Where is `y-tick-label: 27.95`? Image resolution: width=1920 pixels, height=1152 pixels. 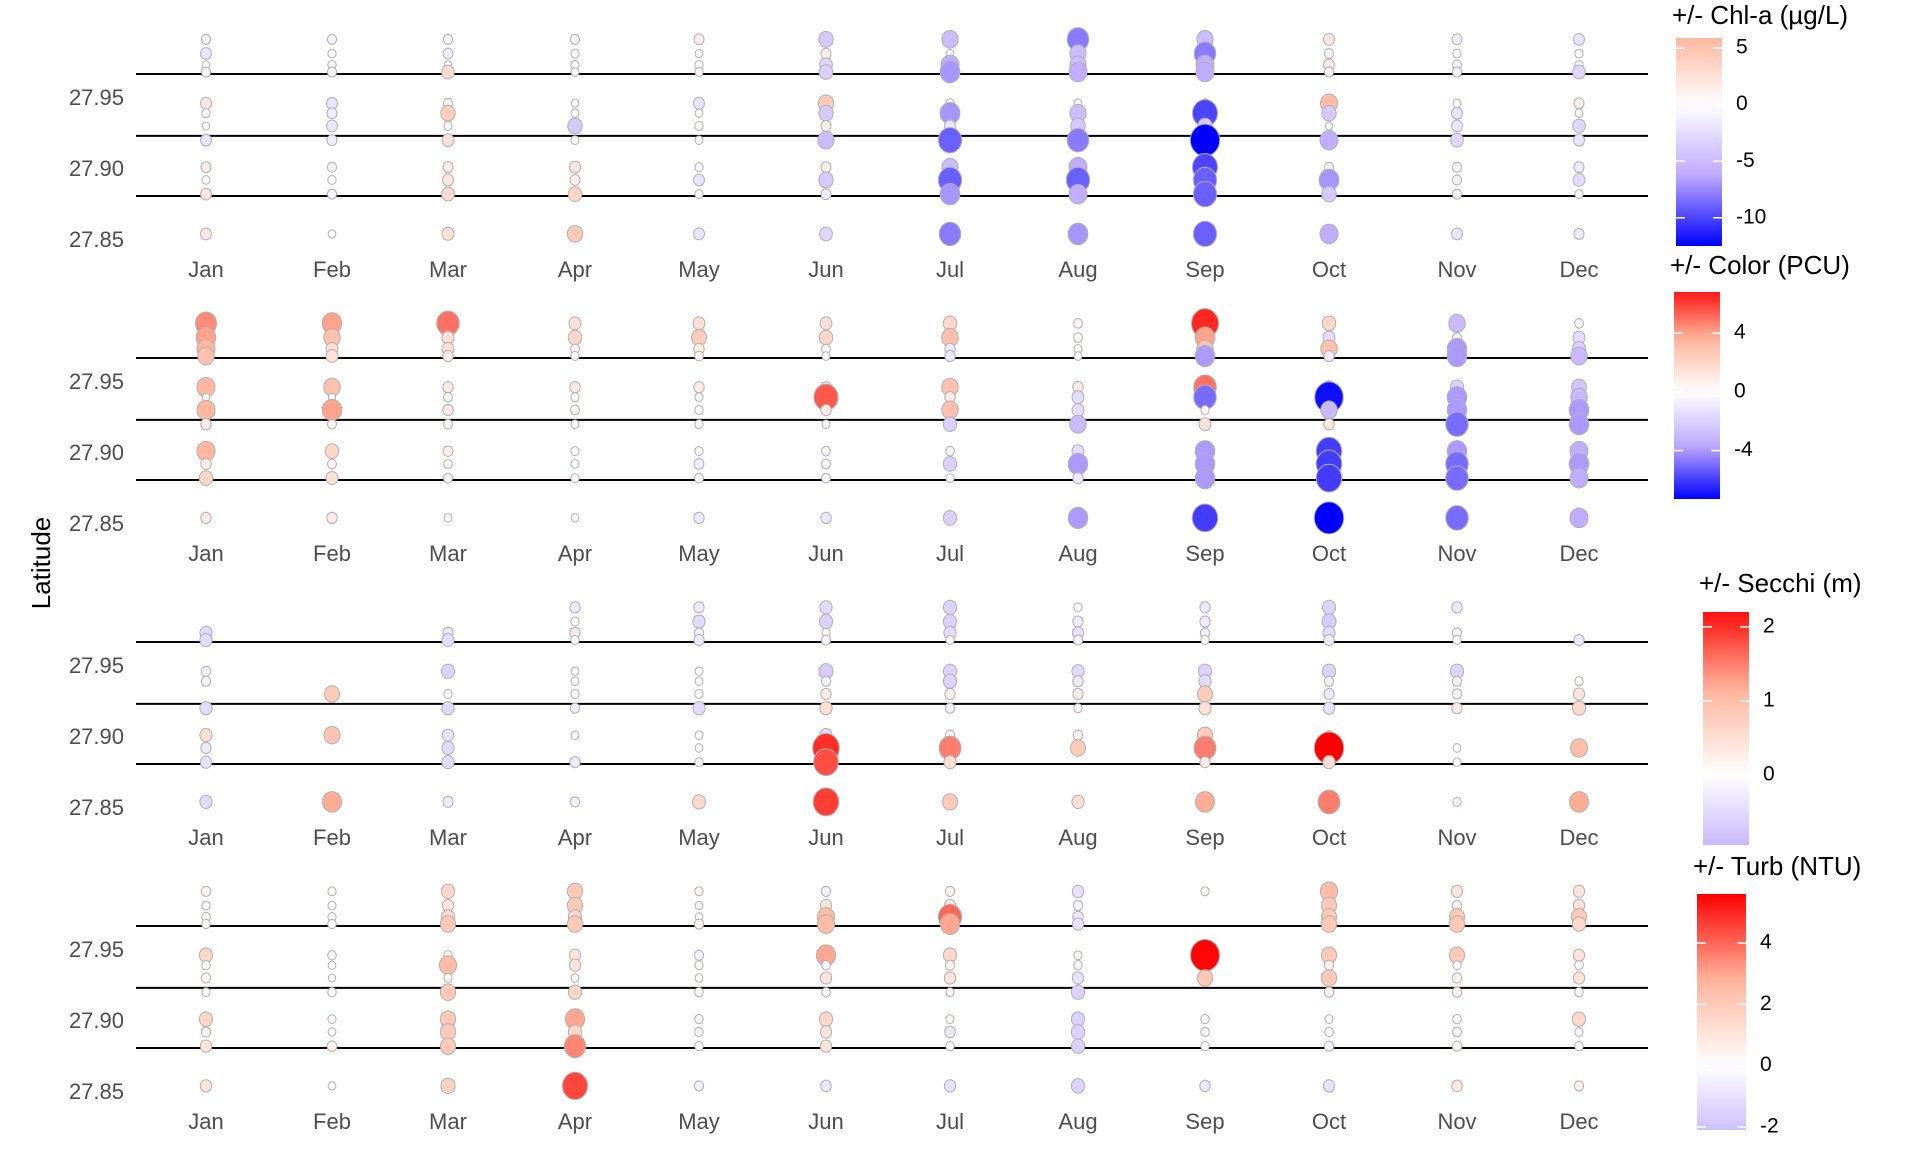
y-tick-label: 27.95 is located at coordinates (96, 665).